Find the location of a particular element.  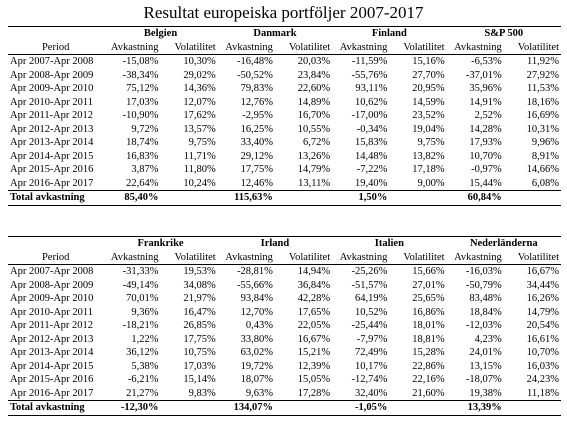

return-cell: 13,15% is located at coordinates (485, 366).